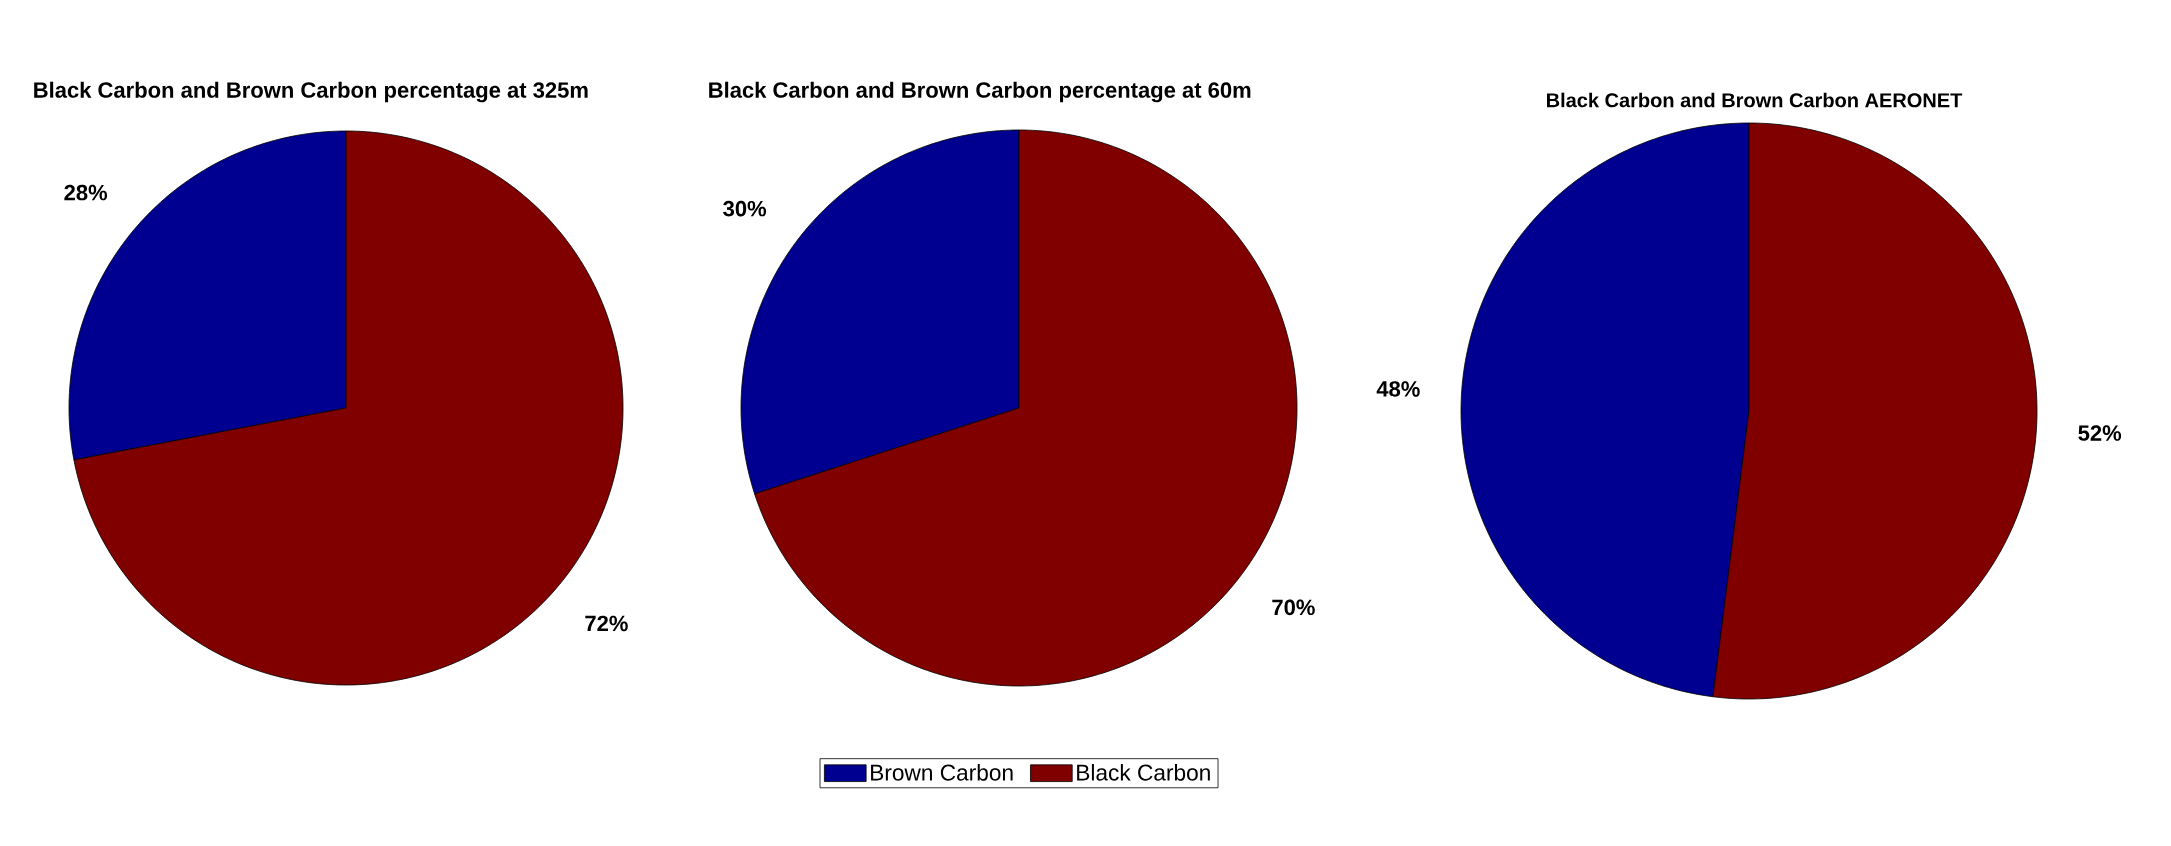  I want to click on data-label: 72%, so click(606, 623).